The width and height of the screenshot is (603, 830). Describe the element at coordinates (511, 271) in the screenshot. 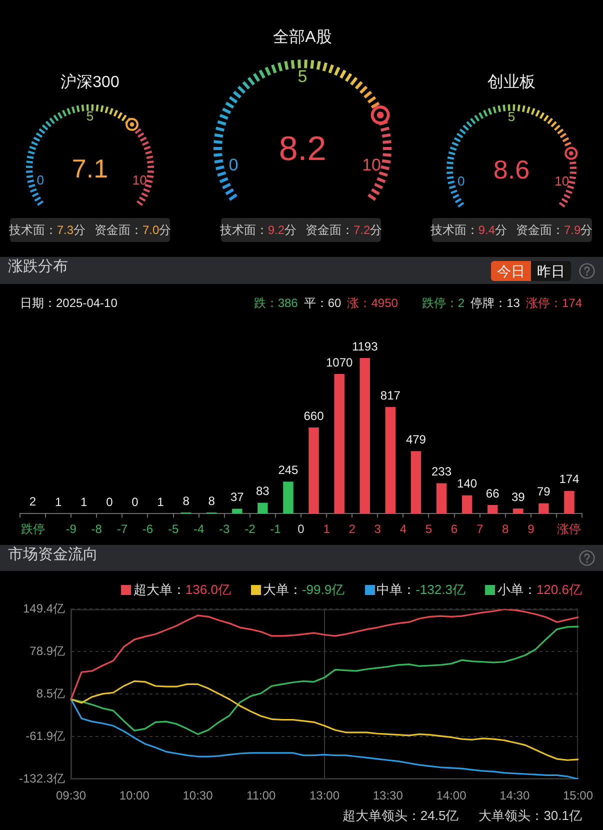

I see `tab-button: 今日` at that location.